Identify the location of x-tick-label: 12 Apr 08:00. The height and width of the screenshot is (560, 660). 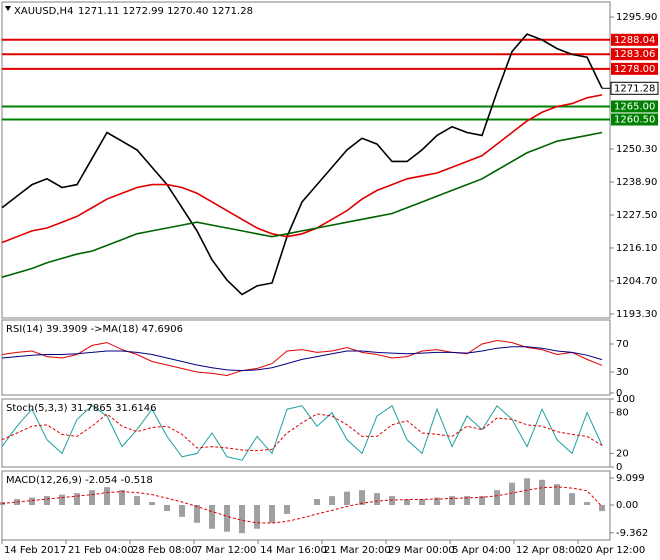
(548, 550).